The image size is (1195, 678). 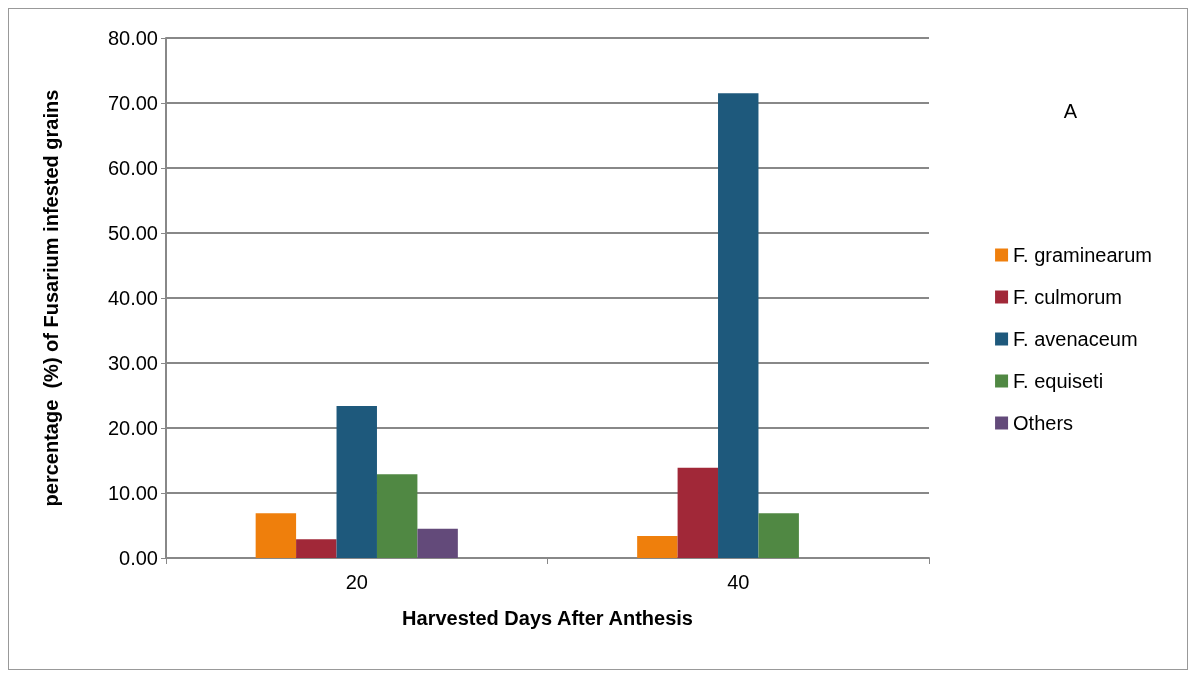 What do you see at coordinates (1058, 381) in the screenshot?
I see `legend-label: F. equiseti` at bounding box center [1058, 381].